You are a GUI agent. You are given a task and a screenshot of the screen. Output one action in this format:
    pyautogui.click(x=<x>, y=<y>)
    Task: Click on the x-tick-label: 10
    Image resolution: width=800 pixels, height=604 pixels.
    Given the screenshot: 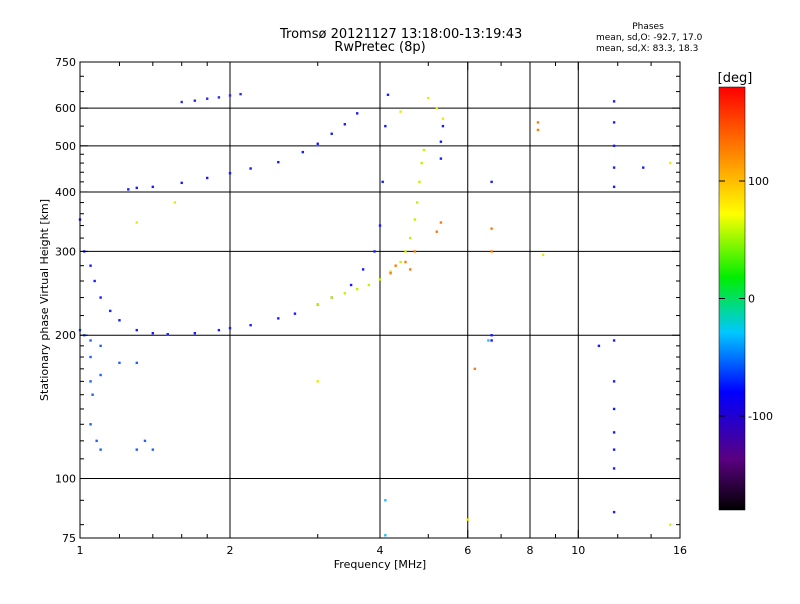 What is the action you would take?
    pyautogui.click(x=578, y=550)
    